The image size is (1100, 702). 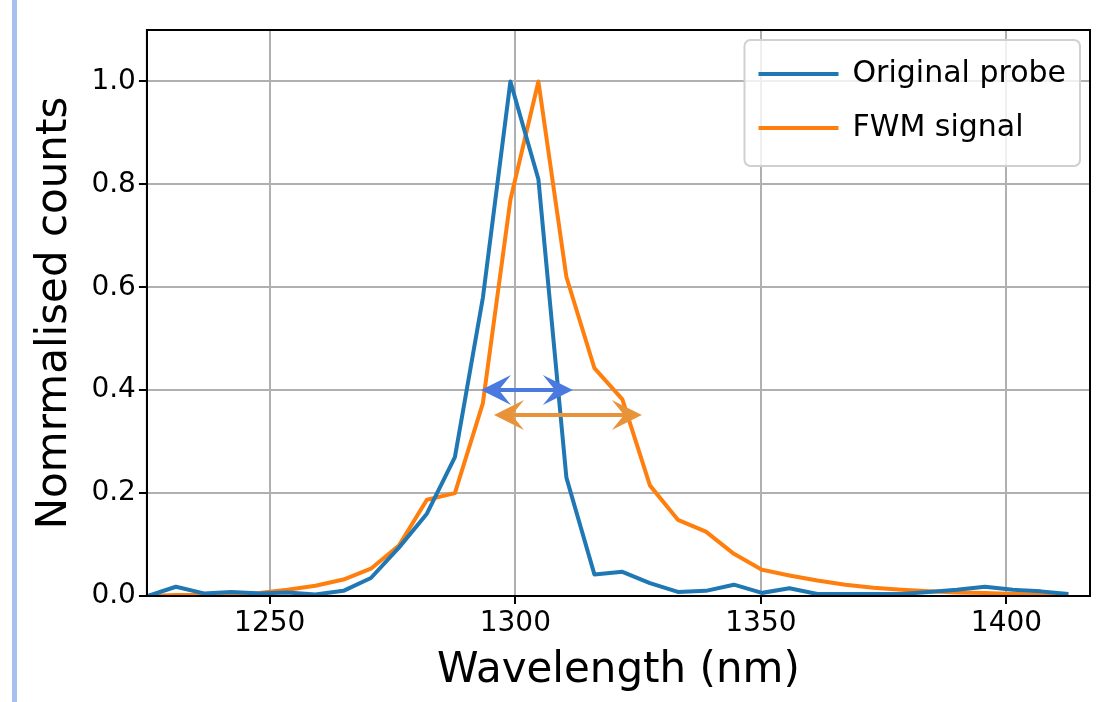 What do you see at coordinates (515, 622) in the screenshot?
I see `x-tick-label: 1300` at bounding box center [515, 622].